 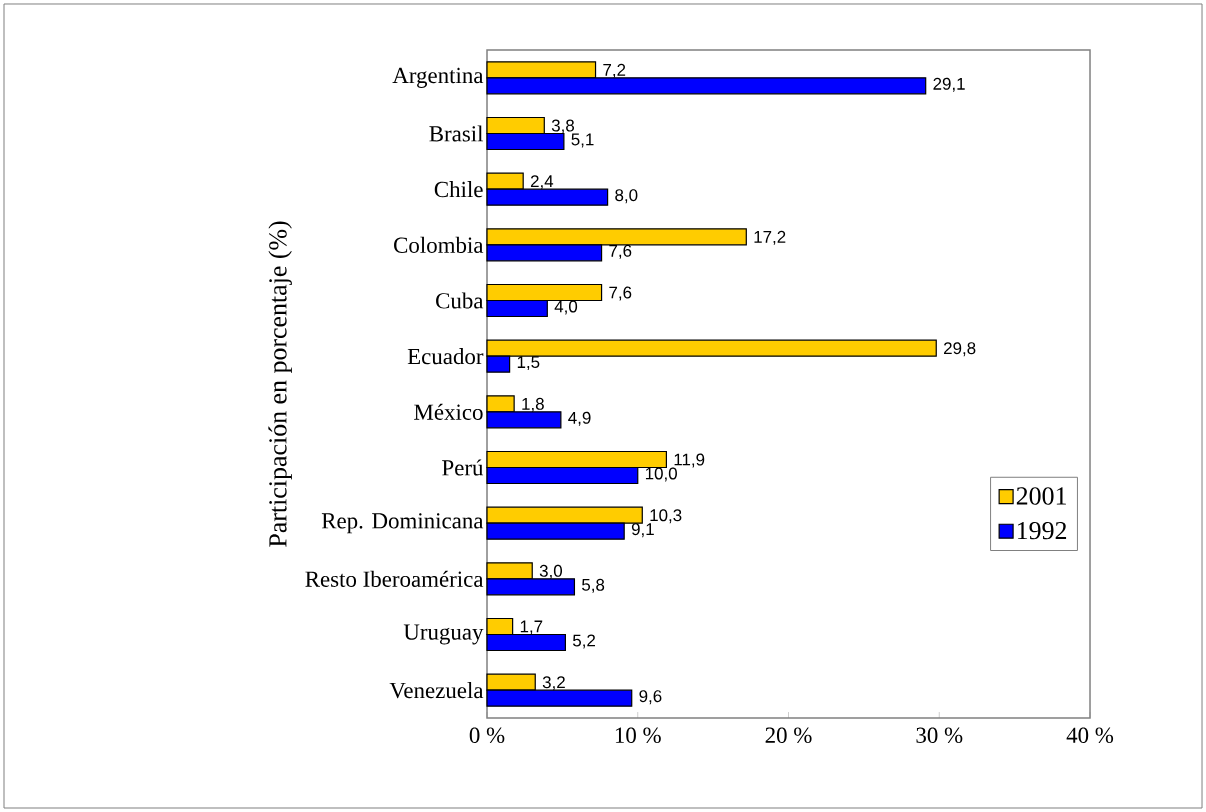 What do you see at coordinates (638, 735) in the screenshot?
I see `x-tick-label: 10 %` at bounding box center [638, 735].